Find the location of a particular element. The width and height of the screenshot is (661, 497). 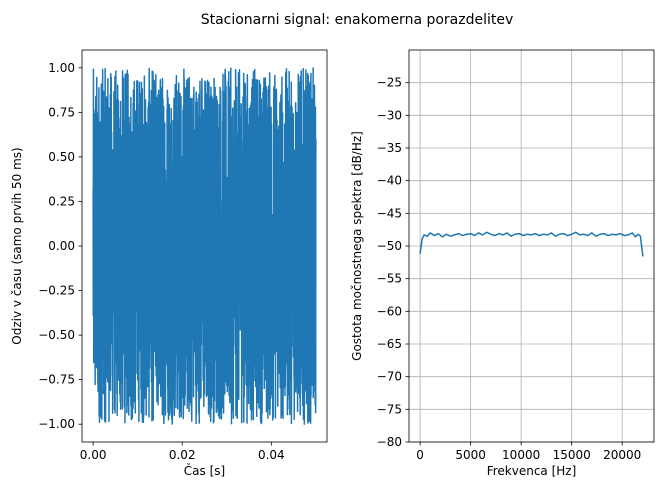

psd-chart-y-tick-label: −55 is located at coordinates (389, 279).